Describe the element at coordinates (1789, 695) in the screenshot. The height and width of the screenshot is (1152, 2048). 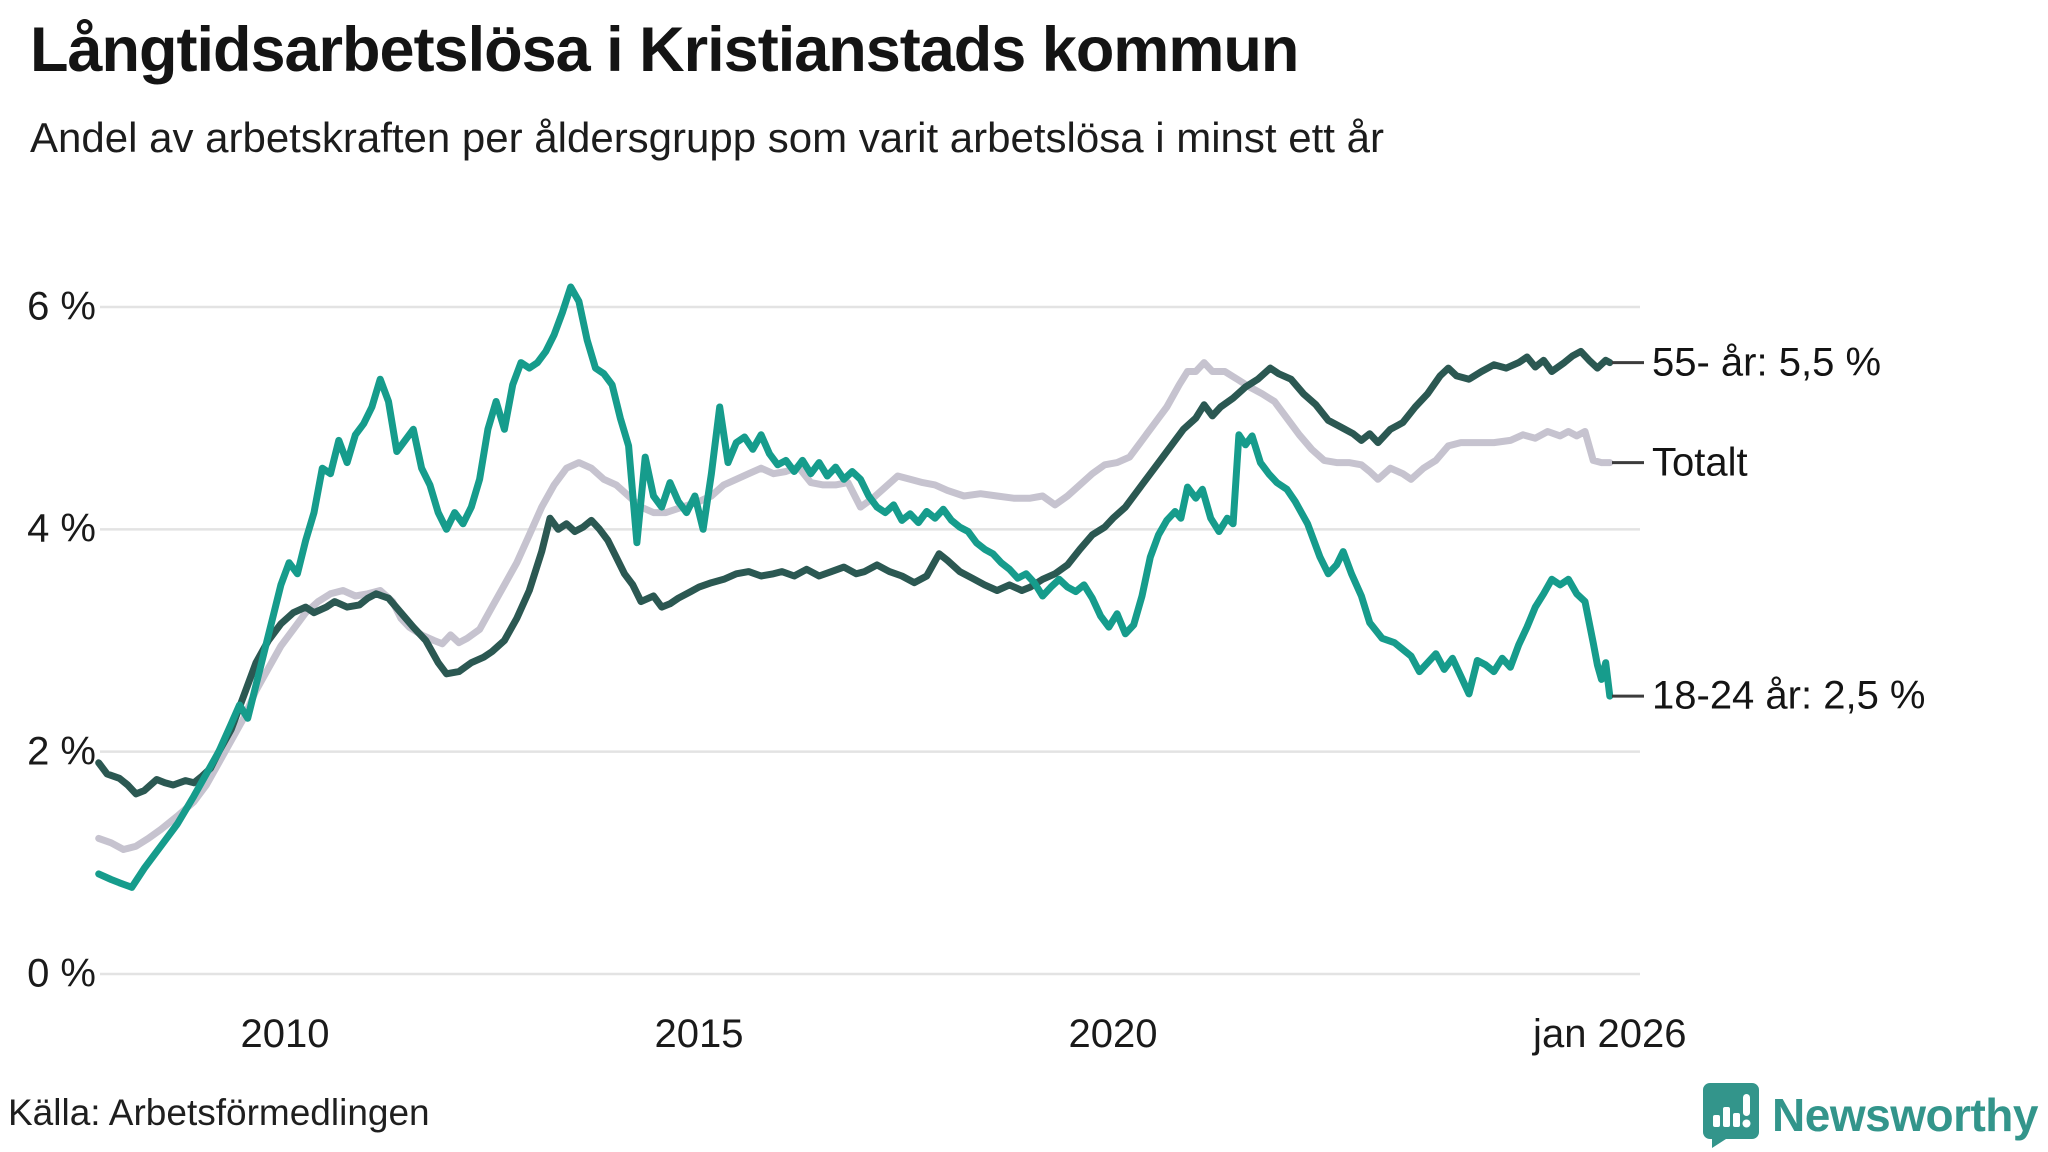
I see `series-label-18-24-ar: 18-24 år: 2,5 %` at that location.